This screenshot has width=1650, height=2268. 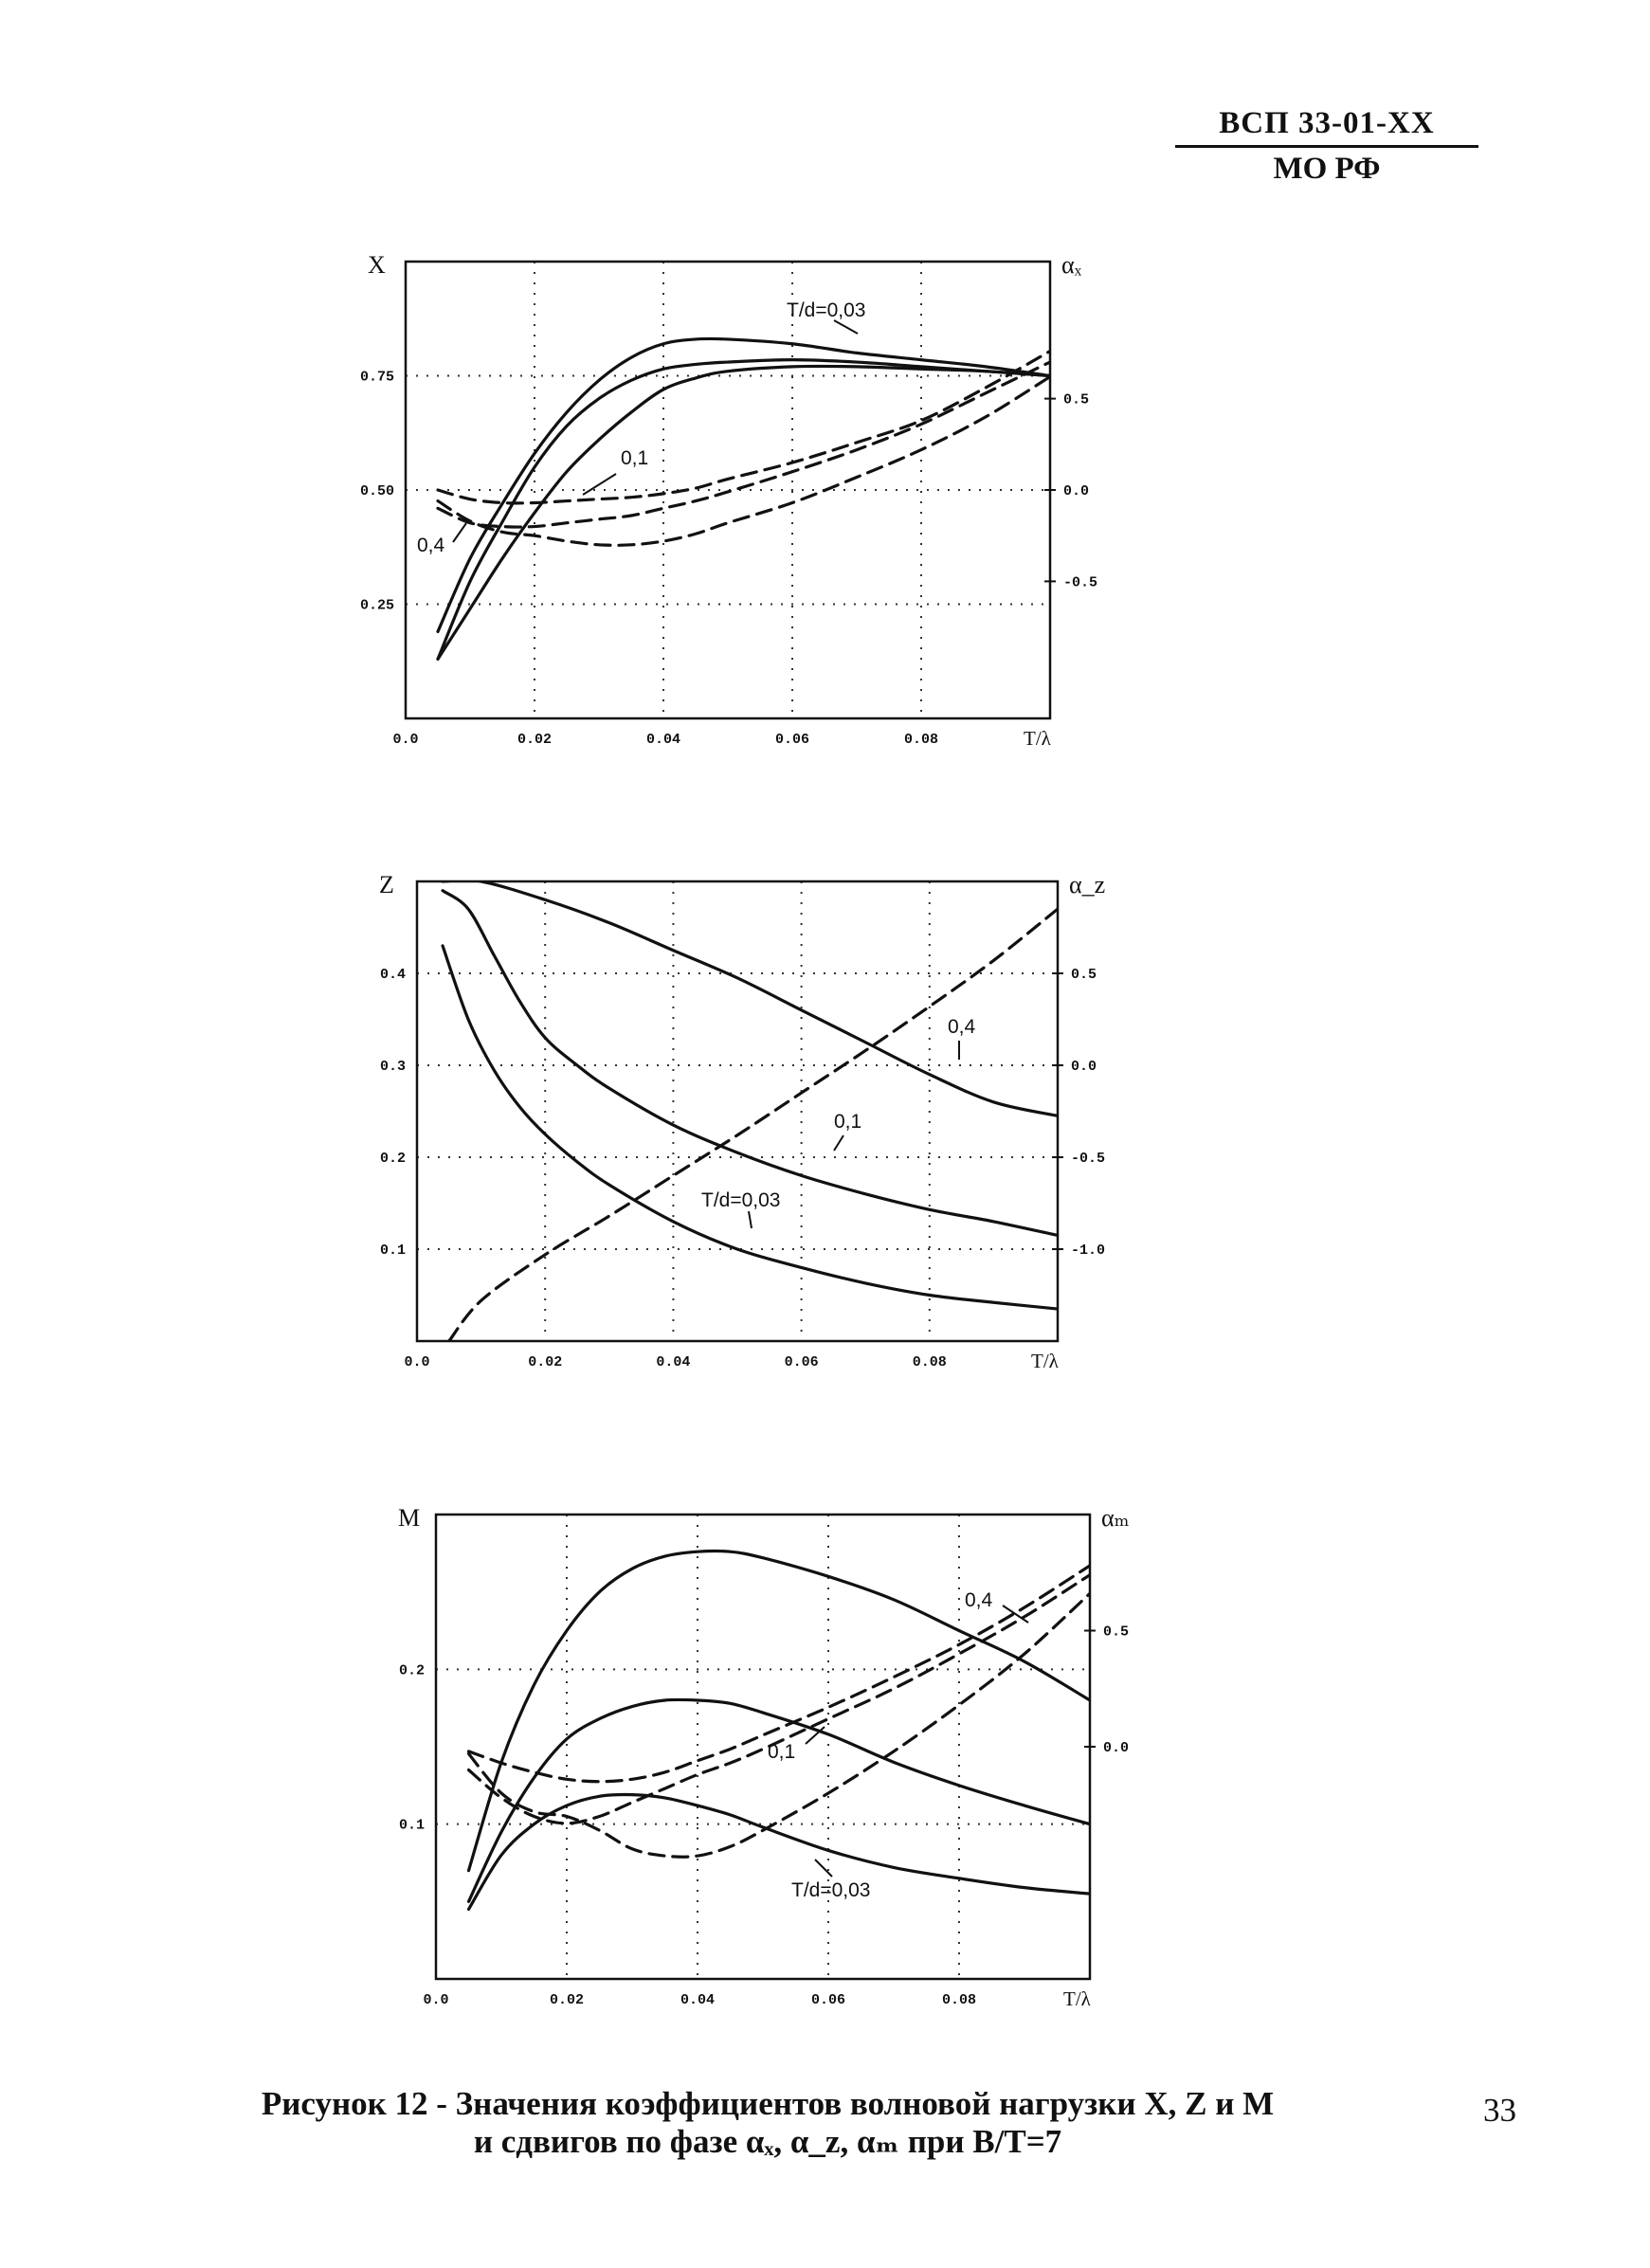 What do you see at coordinates (377, 491) in the screenshot?
I see `y-tick-label: 0.50` at bounding box center [377, 491].